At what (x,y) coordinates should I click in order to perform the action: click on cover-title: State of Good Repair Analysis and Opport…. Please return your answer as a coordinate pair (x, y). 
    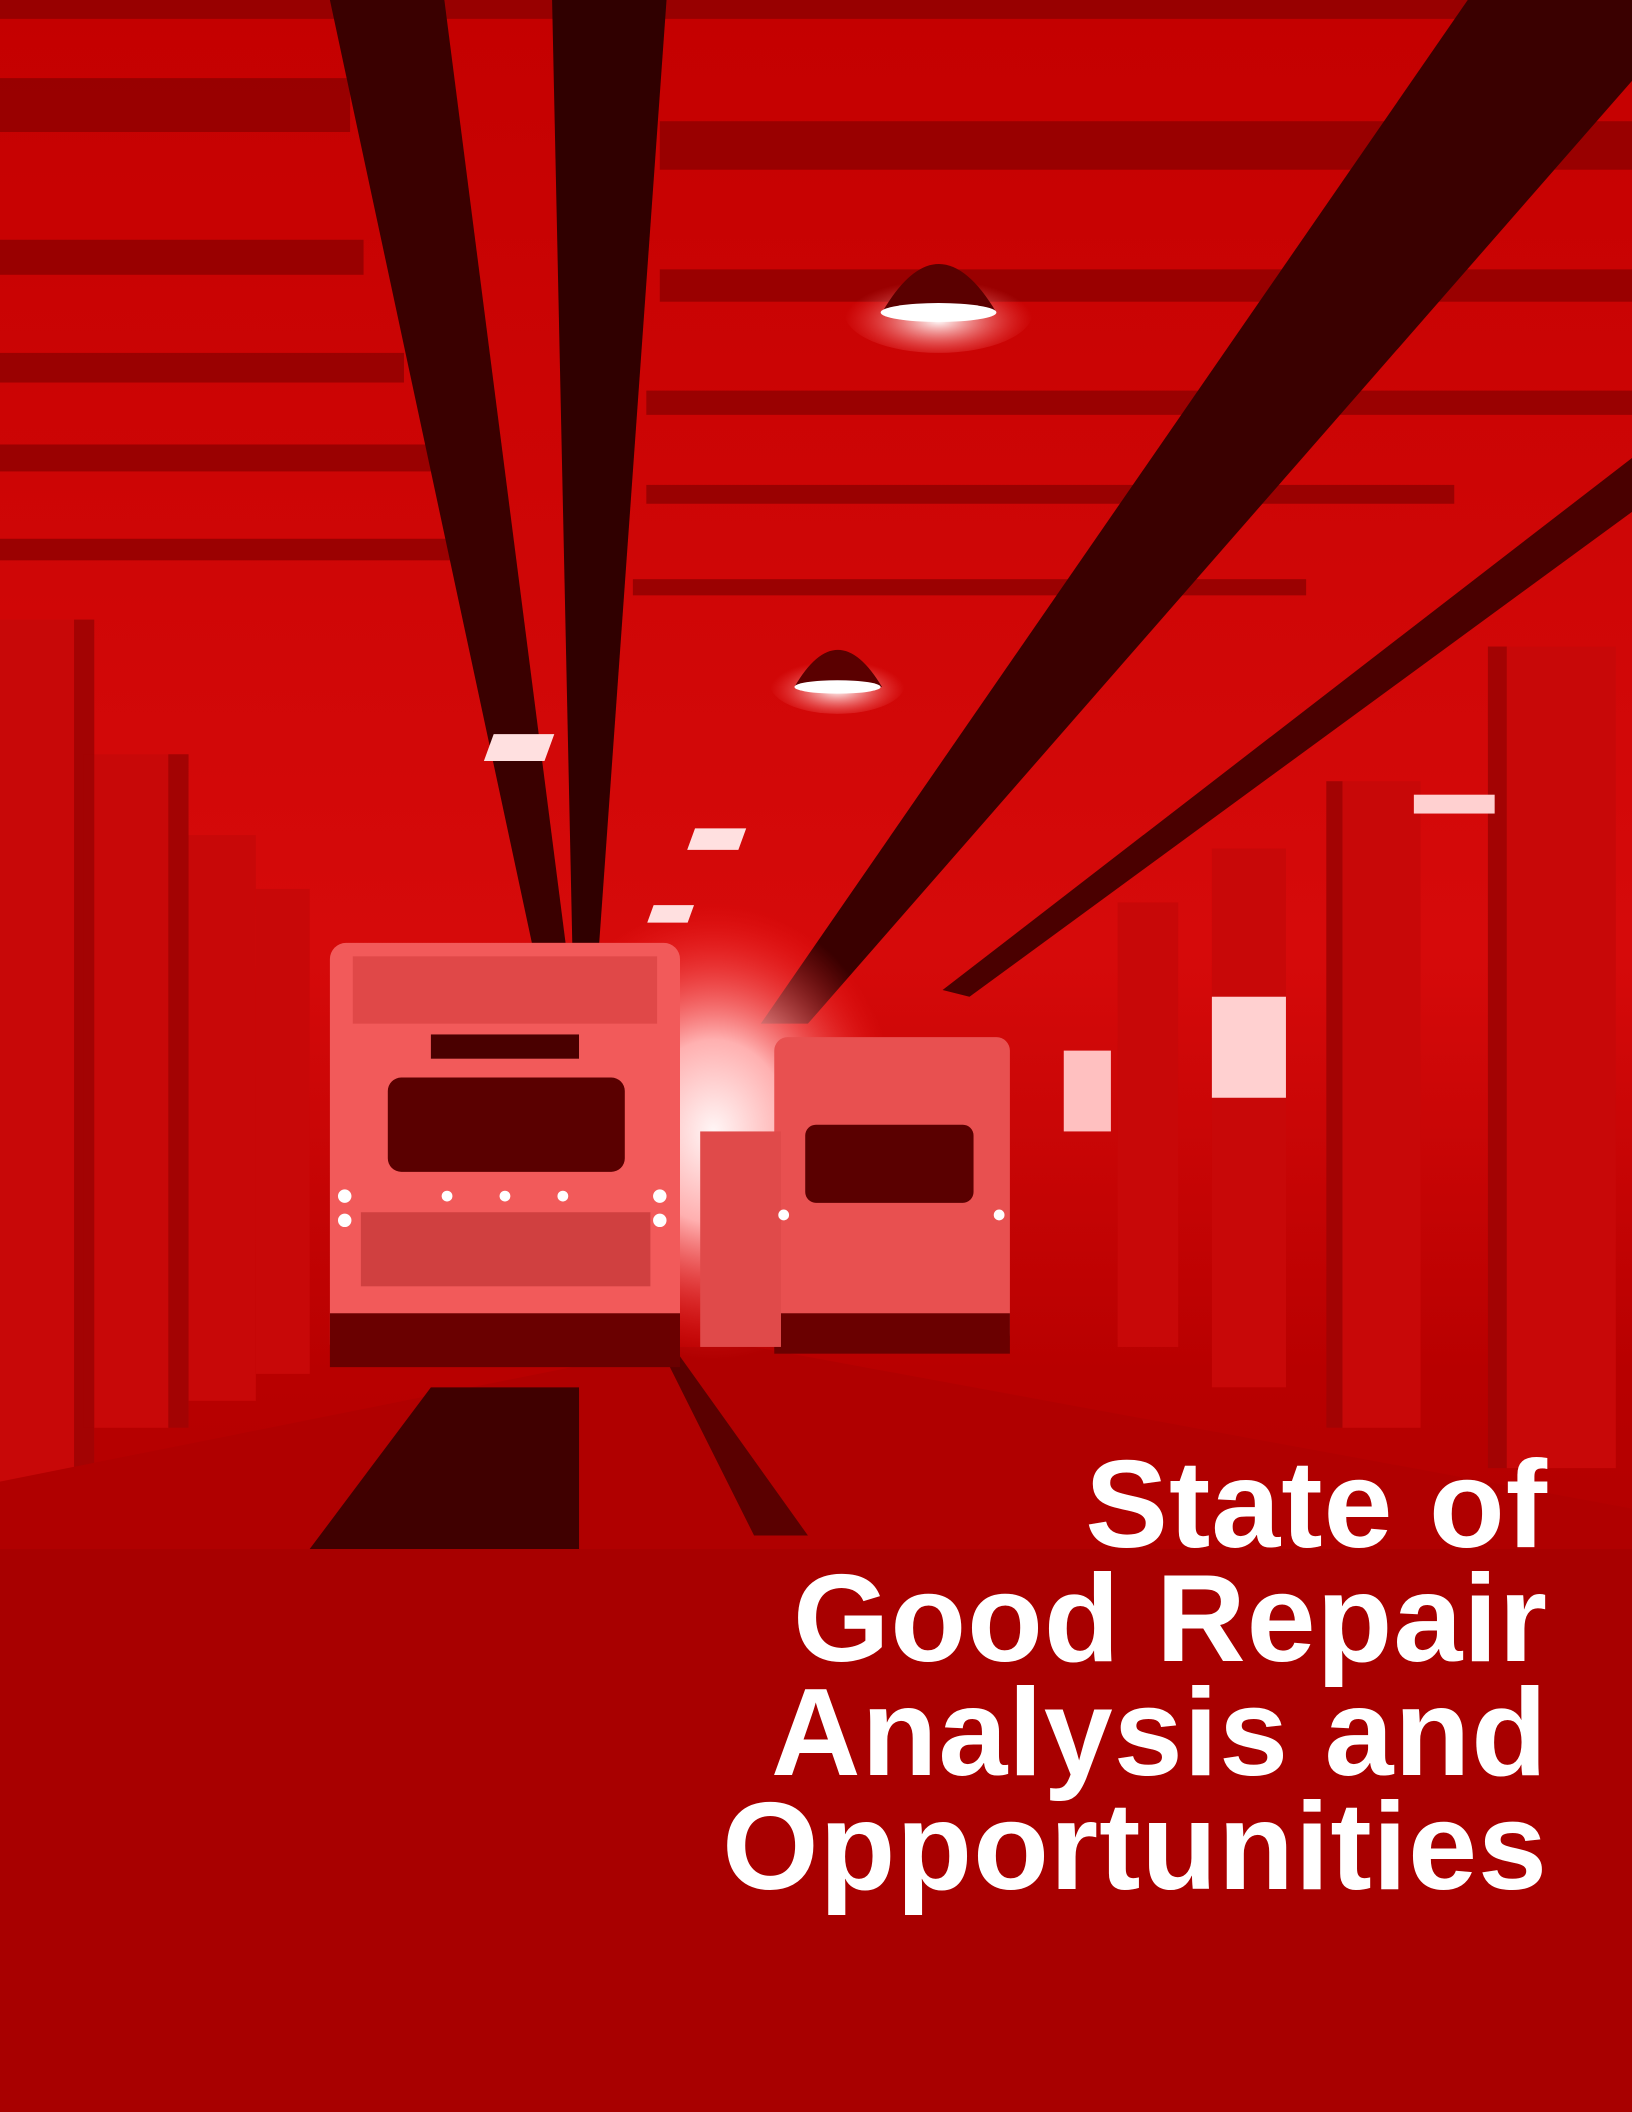
    Looking at the image, I should click on (1135, 1676).